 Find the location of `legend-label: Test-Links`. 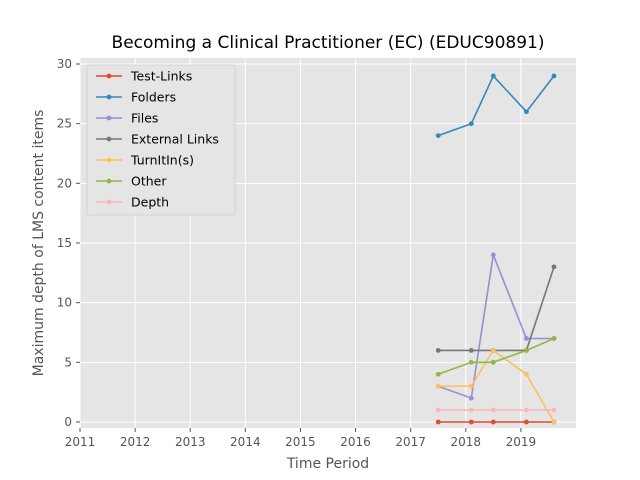

legend-label: Test-Links is located at coordinates (161, 76).